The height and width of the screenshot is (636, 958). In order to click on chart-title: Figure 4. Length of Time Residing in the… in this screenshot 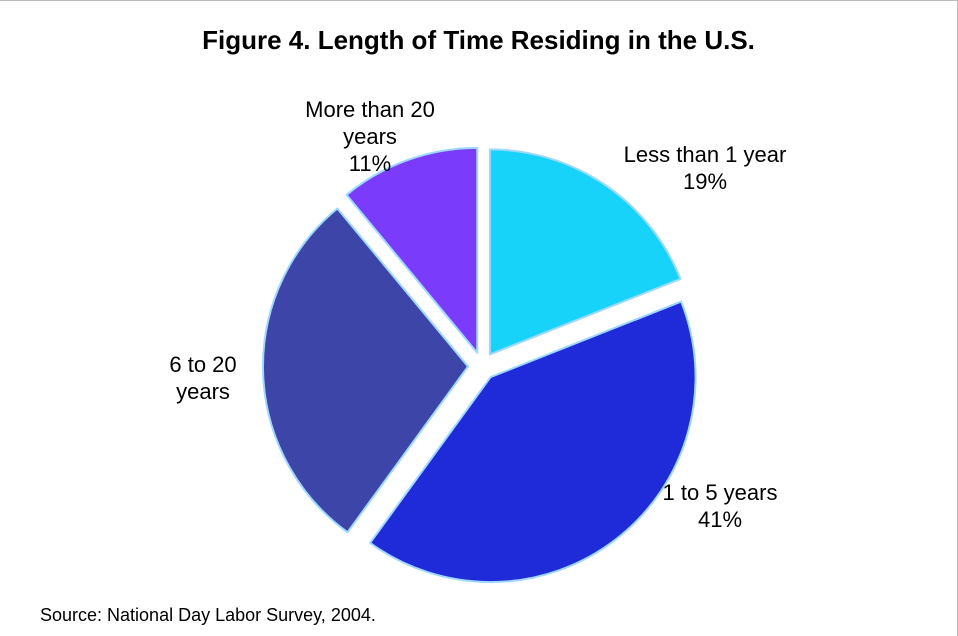, I will do `click(478, 40)`.